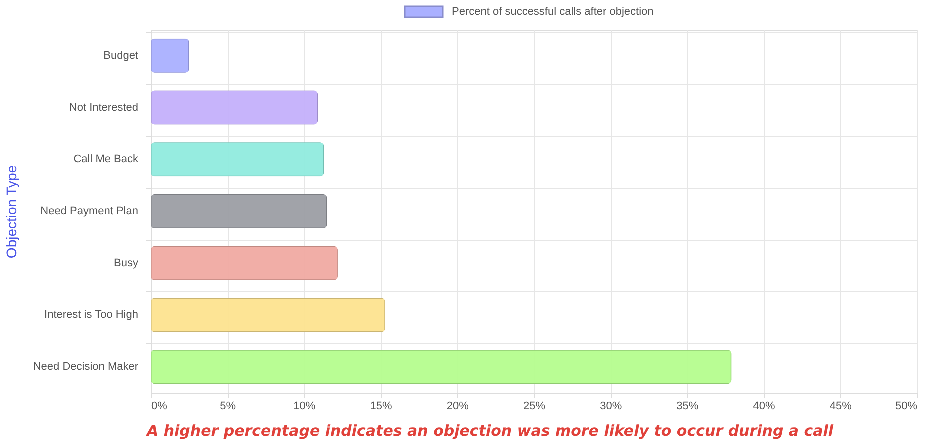 This screenshot has width=932, height=442. What do you see at coordinates (121, 56) in the screenshot?
I see `y-tick-label: Budget` at bounding box center [121, 56].